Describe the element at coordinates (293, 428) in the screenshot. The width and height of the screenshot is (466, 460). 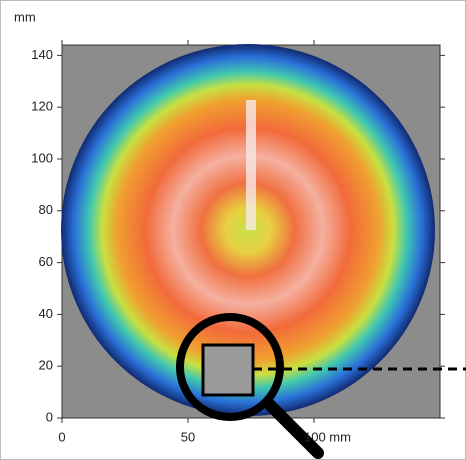
I see `magnifier-handle` at that location.